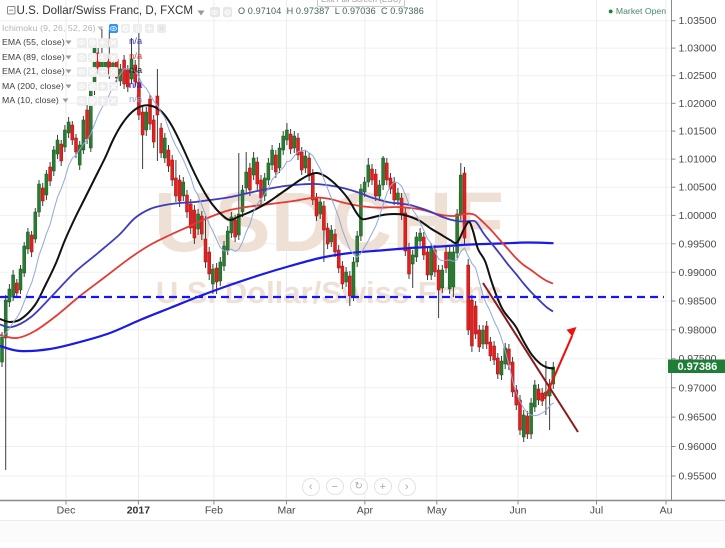  I want to click on svg-text: May, so click(437, 511).